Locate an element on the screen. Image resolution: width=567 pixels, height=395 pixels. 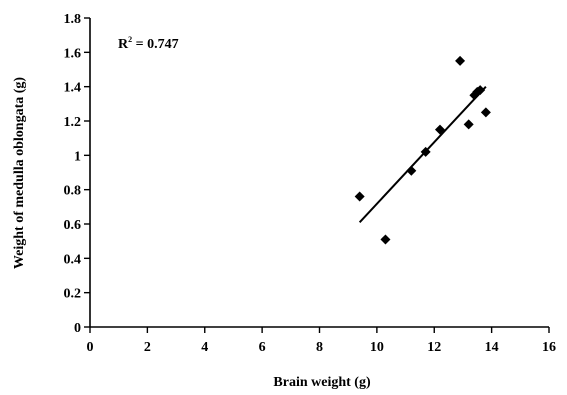
y-tick-label: 1.6 is located at coordinates (73, 53).